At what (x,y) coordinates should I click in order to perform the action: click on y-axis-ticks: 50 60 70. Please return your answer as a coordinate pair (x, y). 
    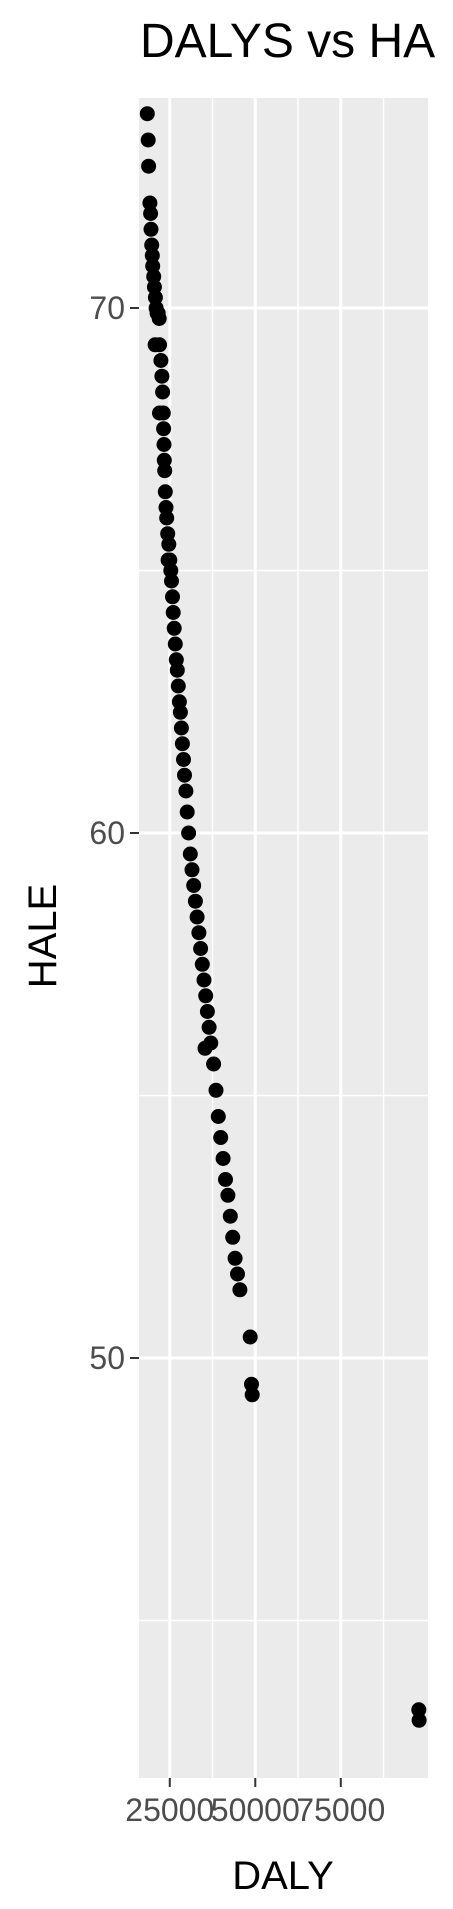
    Looking at the image, I should click on (114, 833).